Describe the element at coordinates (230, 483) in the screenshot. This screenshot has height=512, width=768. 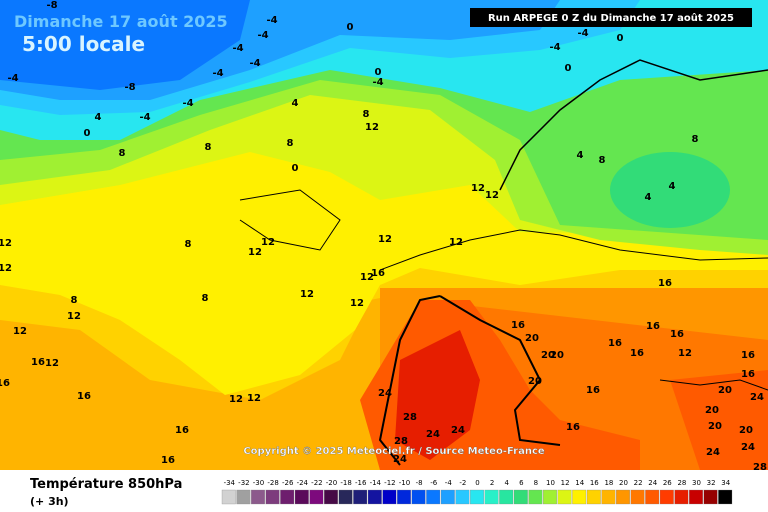
I see `colorbar-label: -34` at that location.